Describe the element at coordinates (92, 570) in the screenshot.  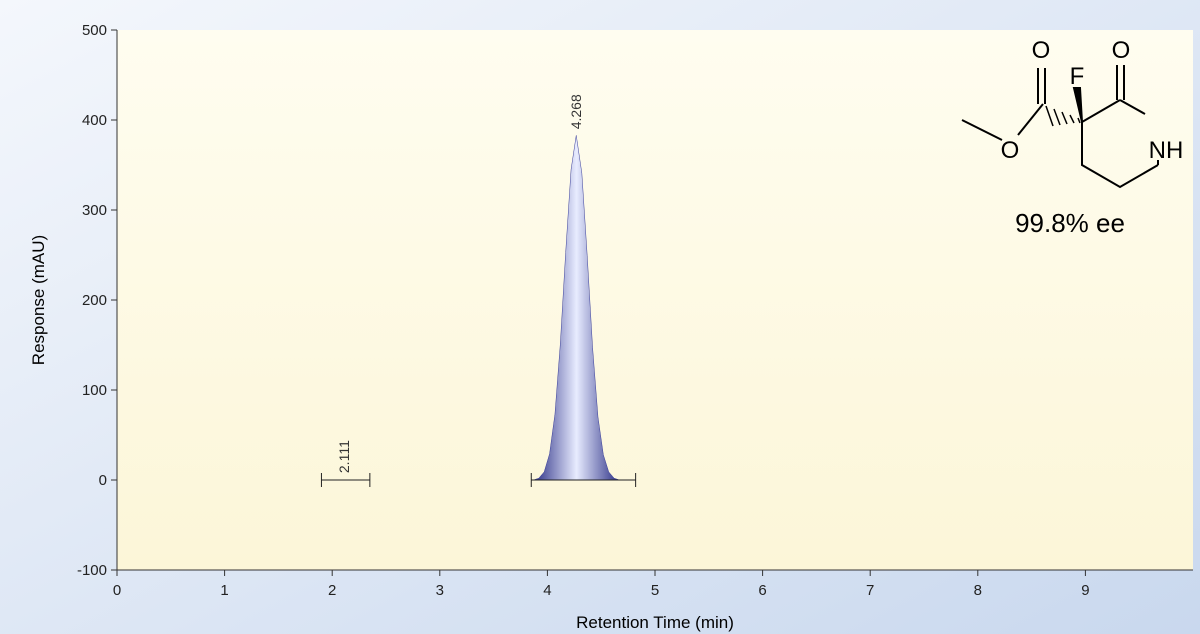
I see `y-tick-label: -100` at that location.